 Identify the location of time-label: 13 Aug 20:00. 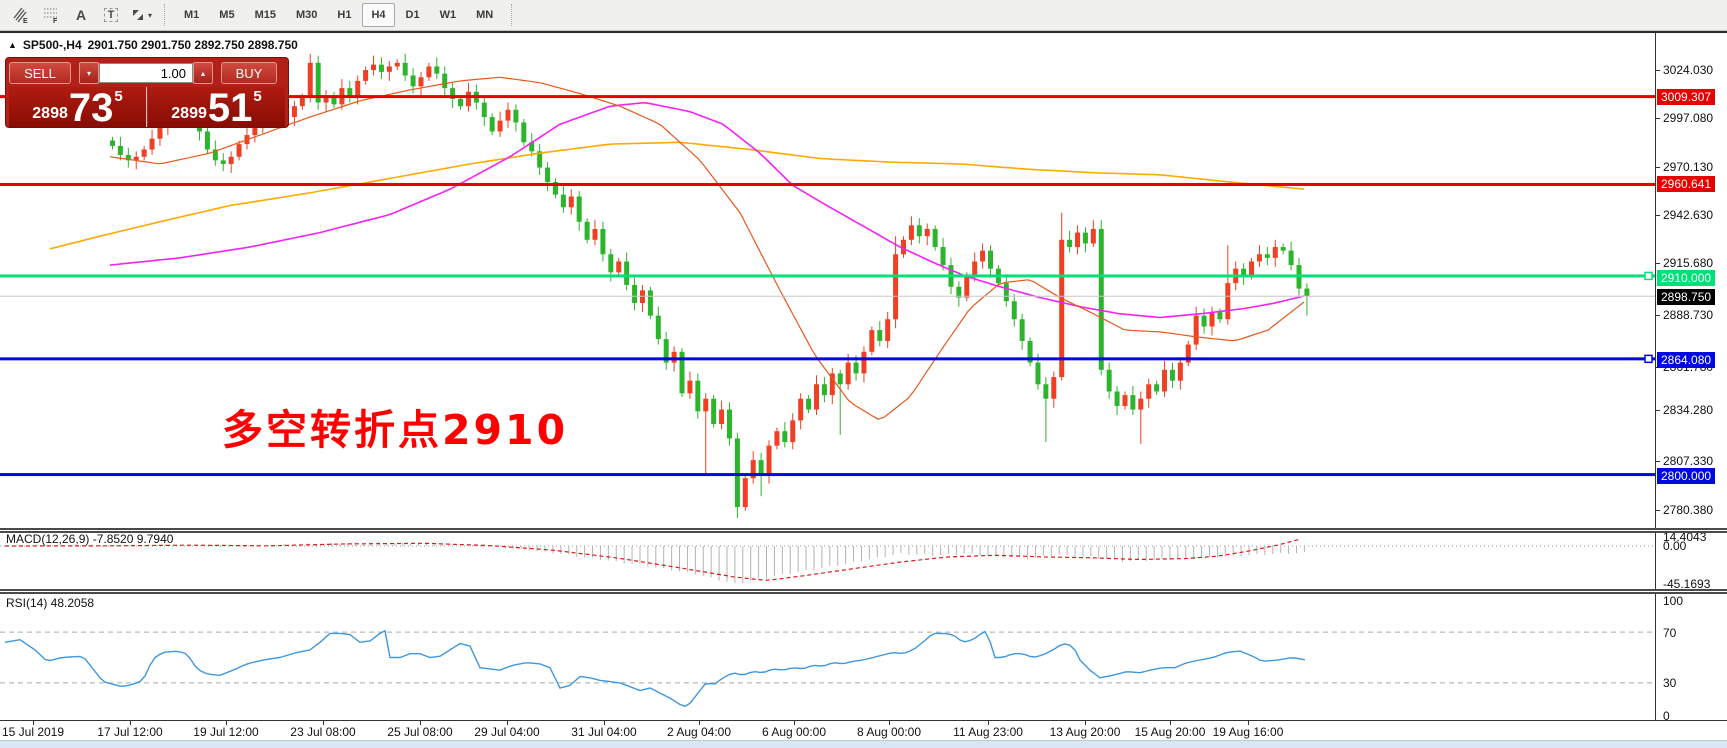
(1085, 732).